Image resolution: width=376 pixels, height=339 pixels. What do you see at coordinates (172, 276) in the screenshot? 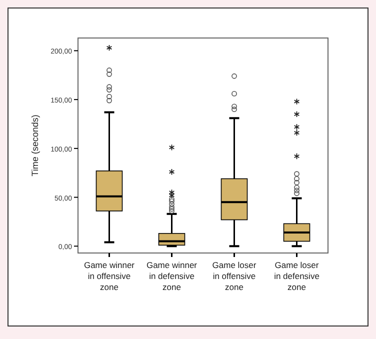
I see `x-tick-label: Game winner in defensive zone` at bounding box center [172, 276].